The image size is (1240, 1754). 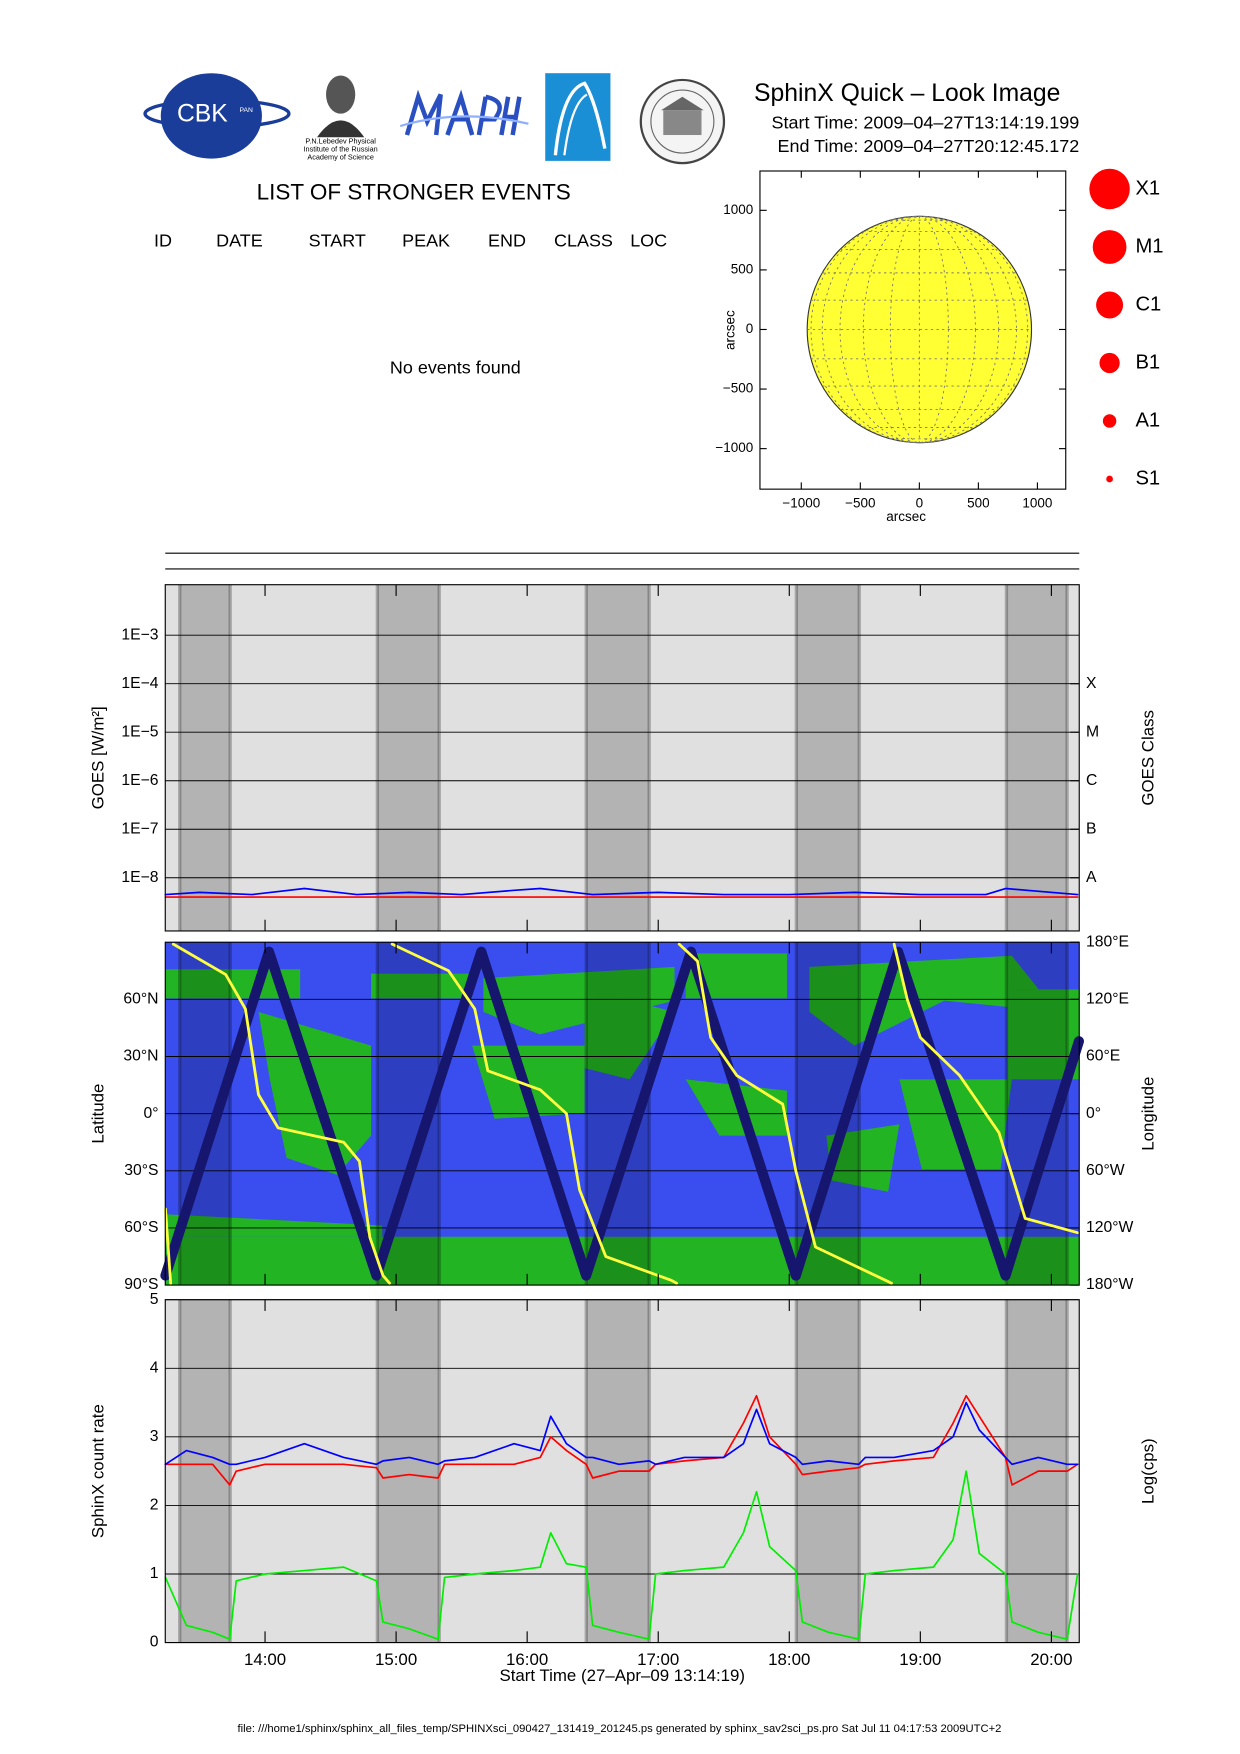 I want to click on y-tick-label: 1E−7, so click(x=139, y=828).